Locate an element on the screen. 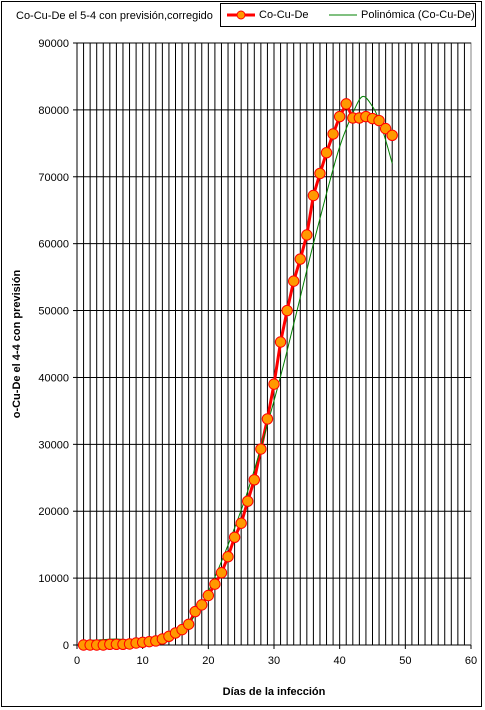  legend-swatch-polinomica is located at coordinates (343, 15).